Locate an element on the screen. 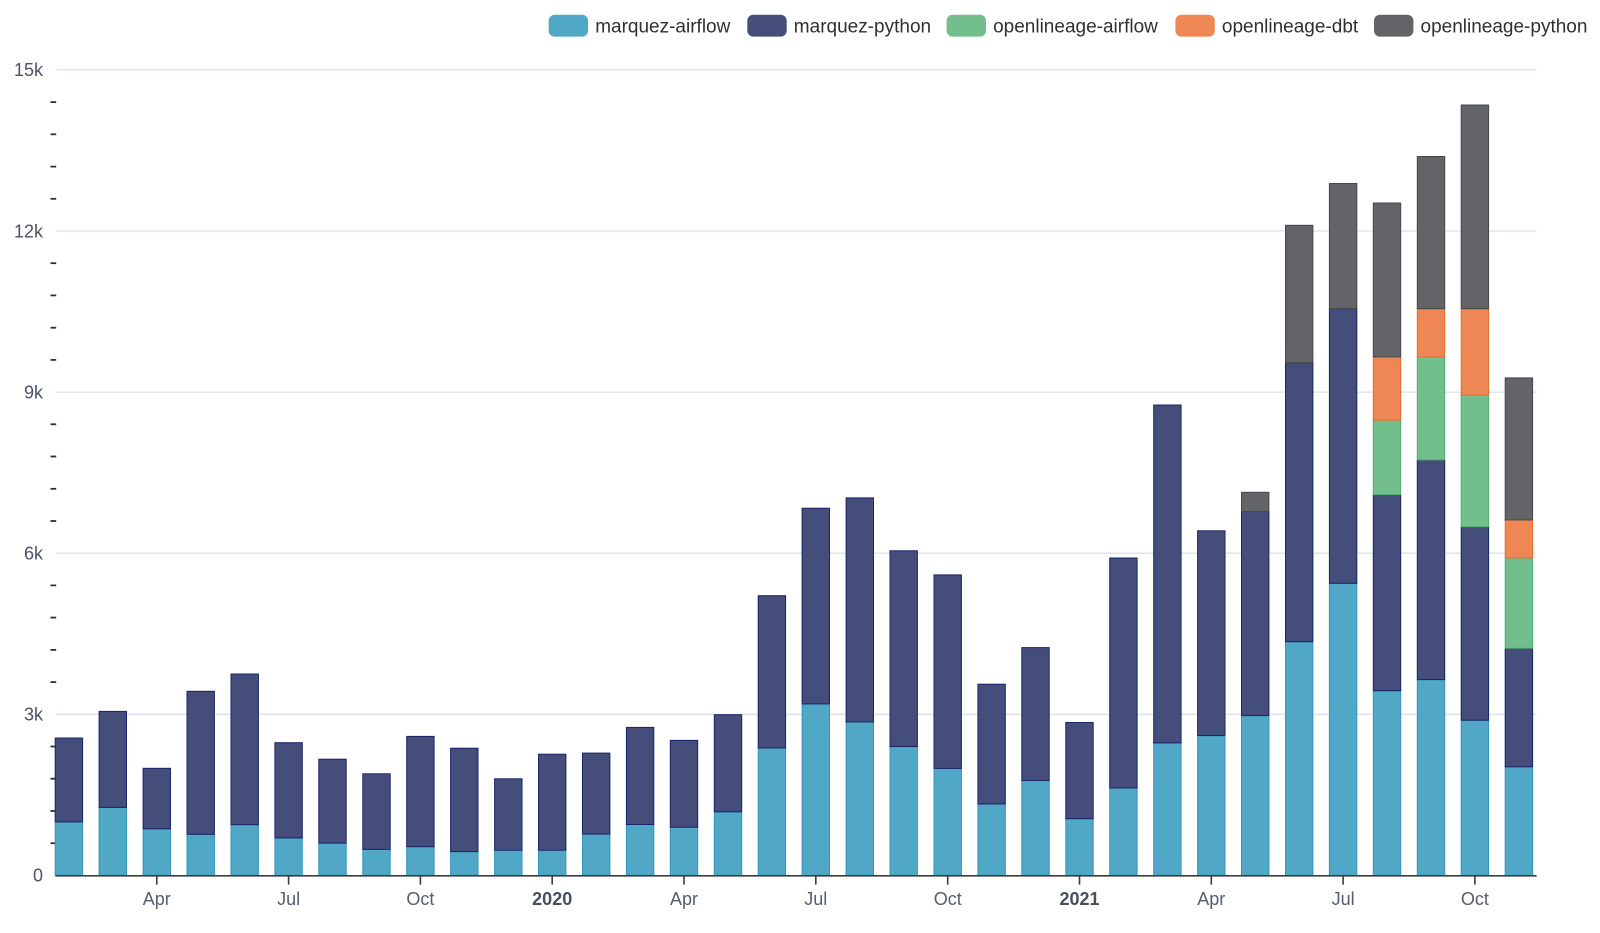 Image resolution: width=1600 pixels, height=933 pixels. svg-text: 2020 is located at coordinates (552, 899).